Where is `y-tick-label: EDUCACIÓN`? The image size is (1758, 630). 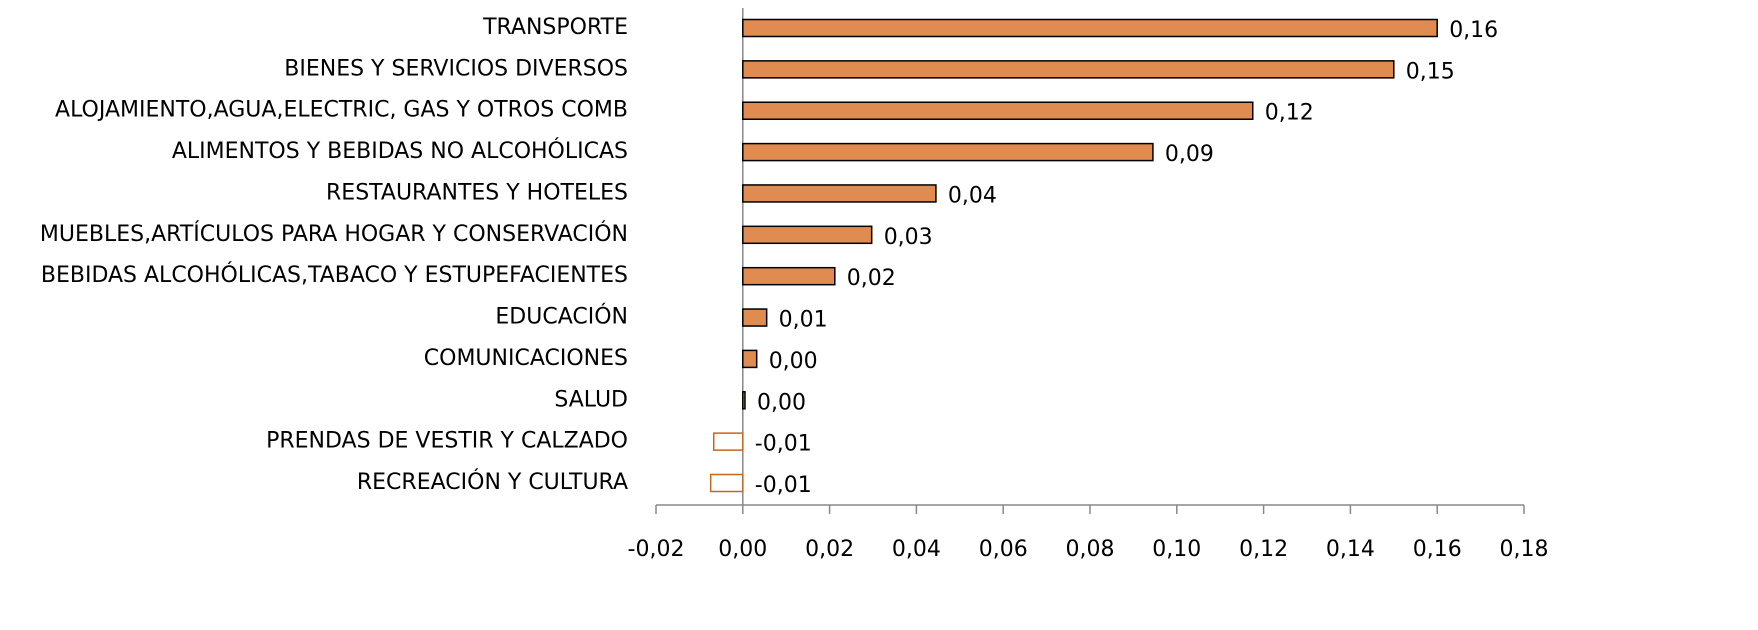 y-tick-label: EDUCACIÓN is located at coordinates (561, 317).